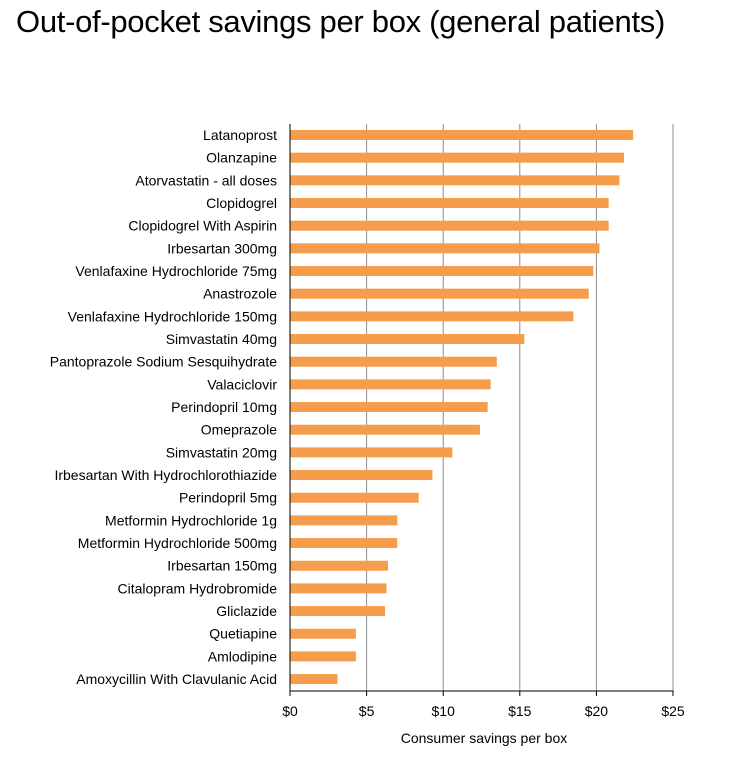 The height and width of the screenshot is (765, 754). What do you see at coordinates (597, 711) in the screenshot?
I see `x-tick-label-4: $20` at bounding box center [597, 711].